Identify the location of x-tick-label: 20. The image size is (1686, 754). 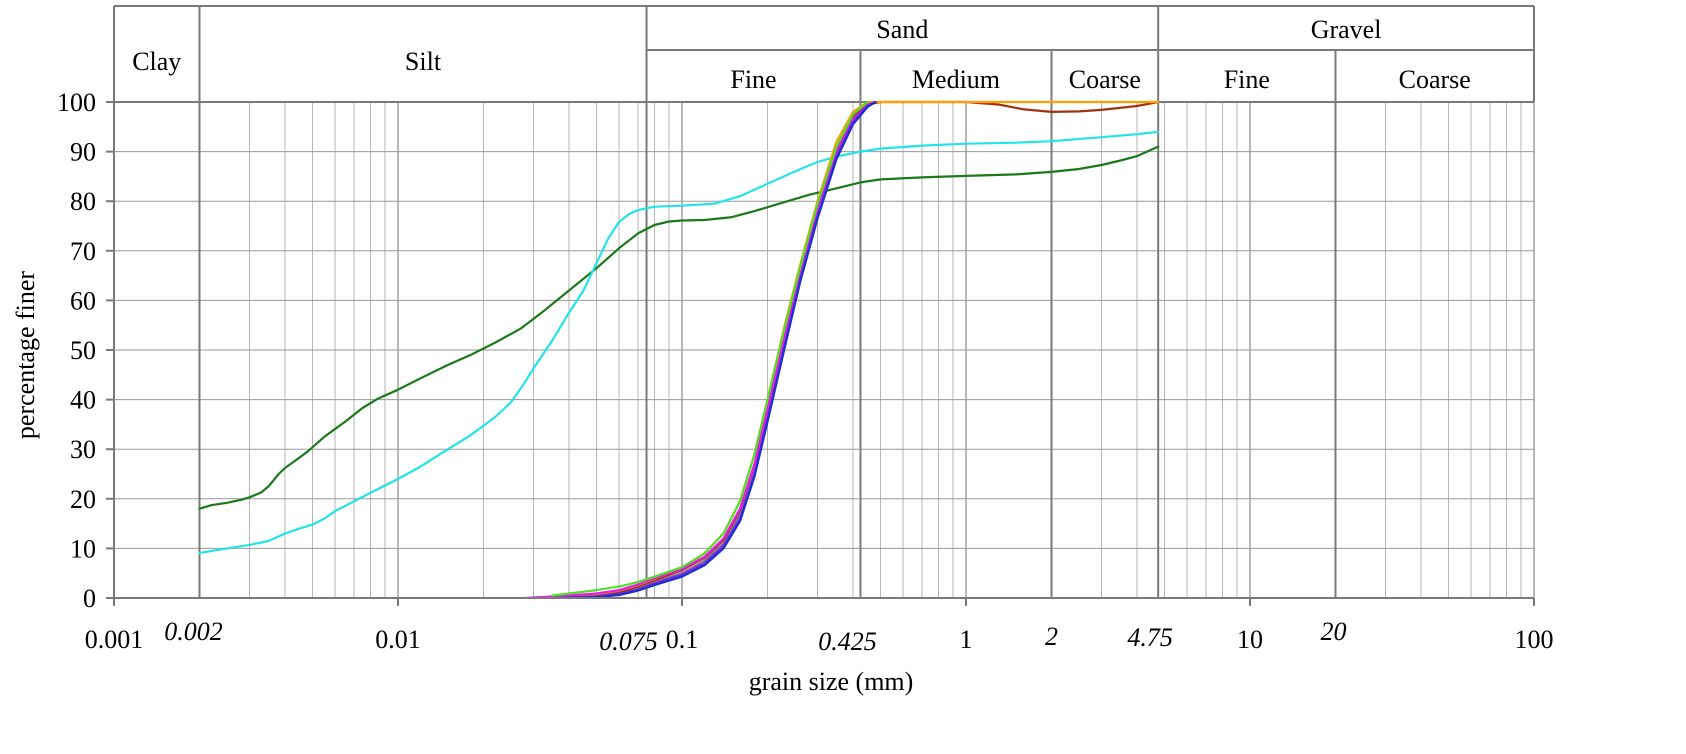
(1333, 631).